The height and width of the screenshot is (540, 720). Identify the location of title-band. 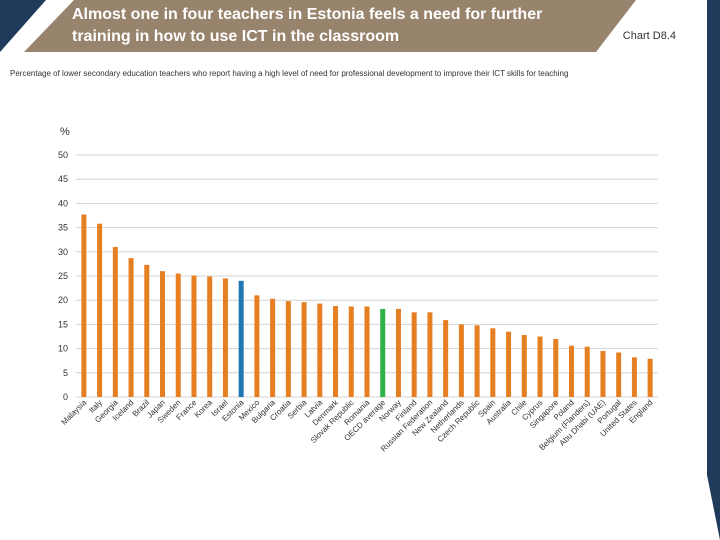
(330, 26).